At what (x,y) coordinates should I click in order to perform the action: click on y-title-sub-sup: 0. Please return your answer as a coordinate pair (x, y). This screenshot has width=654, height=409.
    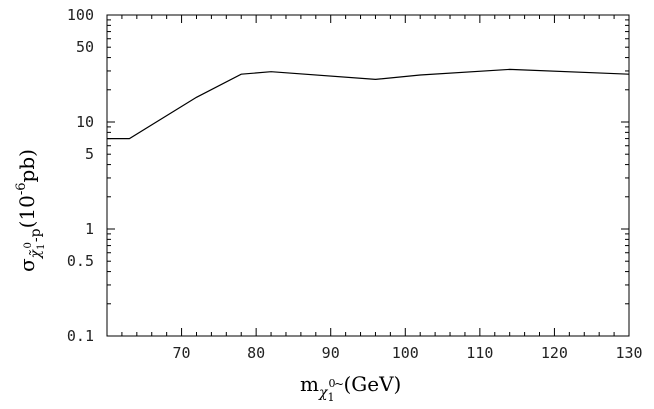
    Looking at the image, I should click on (28, 245).